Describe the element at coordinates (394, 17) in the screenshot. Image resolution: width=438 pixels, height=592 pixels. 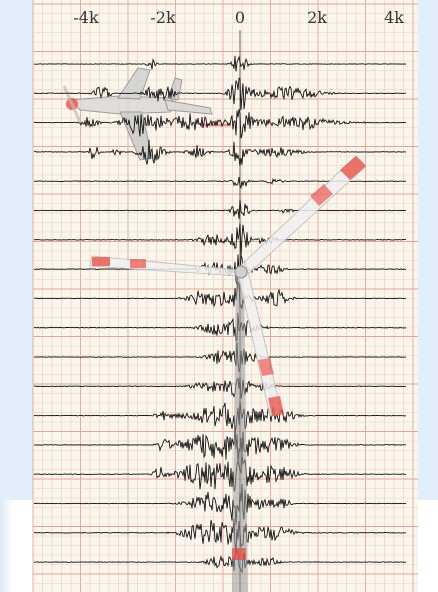
I see `x-tick-label: 4k` at that location.